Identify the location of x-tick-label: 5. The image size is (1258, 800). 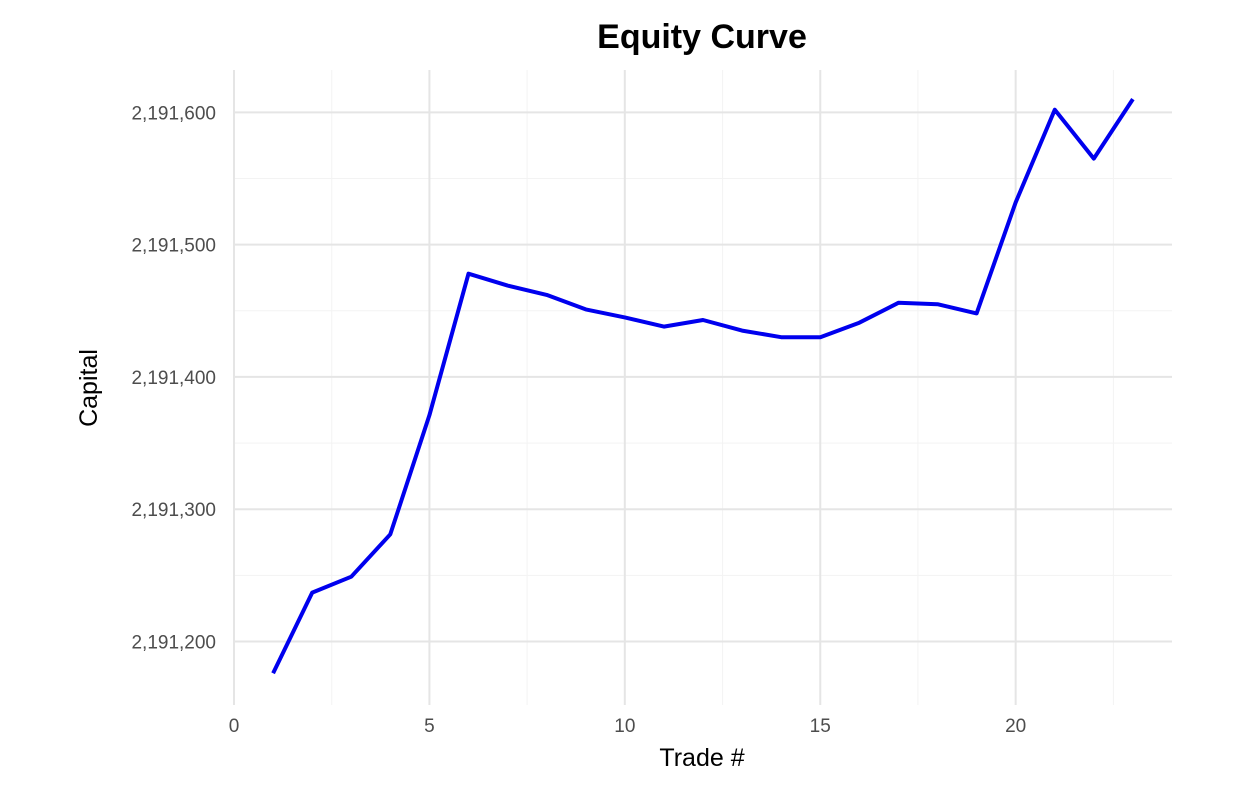
(429, 726).